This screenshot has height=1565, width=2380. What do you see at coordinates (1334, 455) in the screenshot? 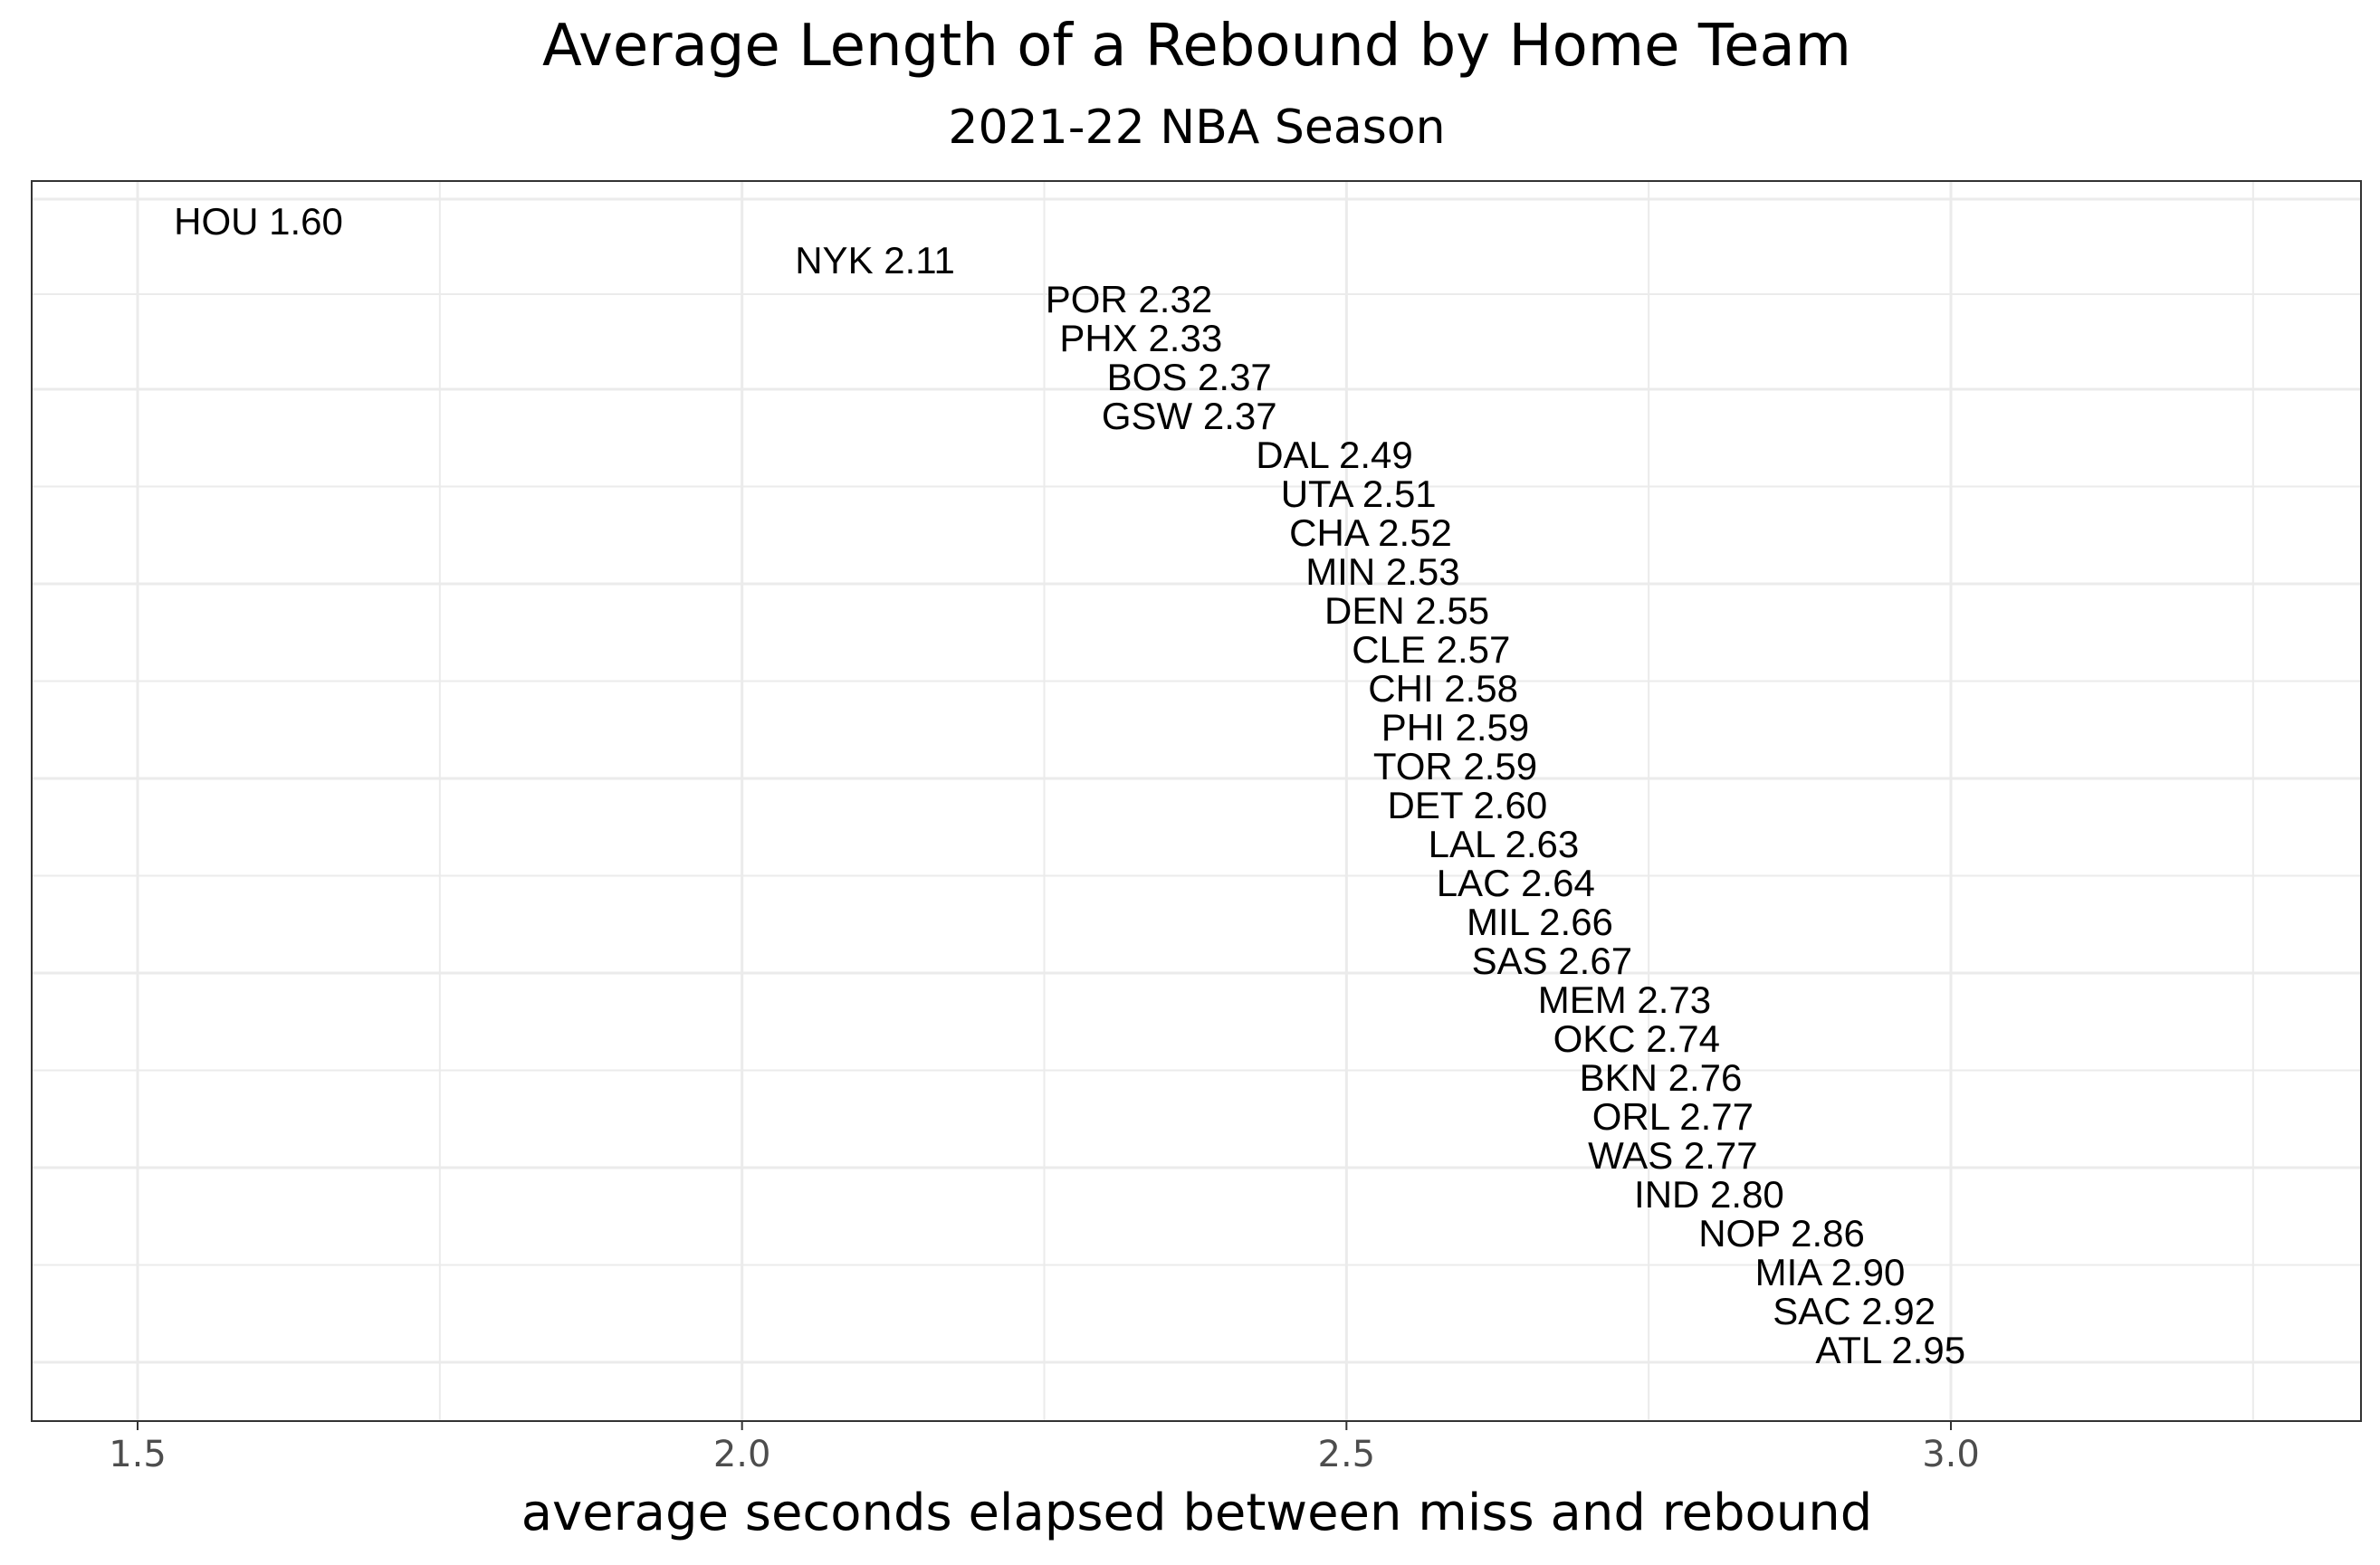
I see `point-label-dal: DAL 2.49` at bounding box center [1334, 455].